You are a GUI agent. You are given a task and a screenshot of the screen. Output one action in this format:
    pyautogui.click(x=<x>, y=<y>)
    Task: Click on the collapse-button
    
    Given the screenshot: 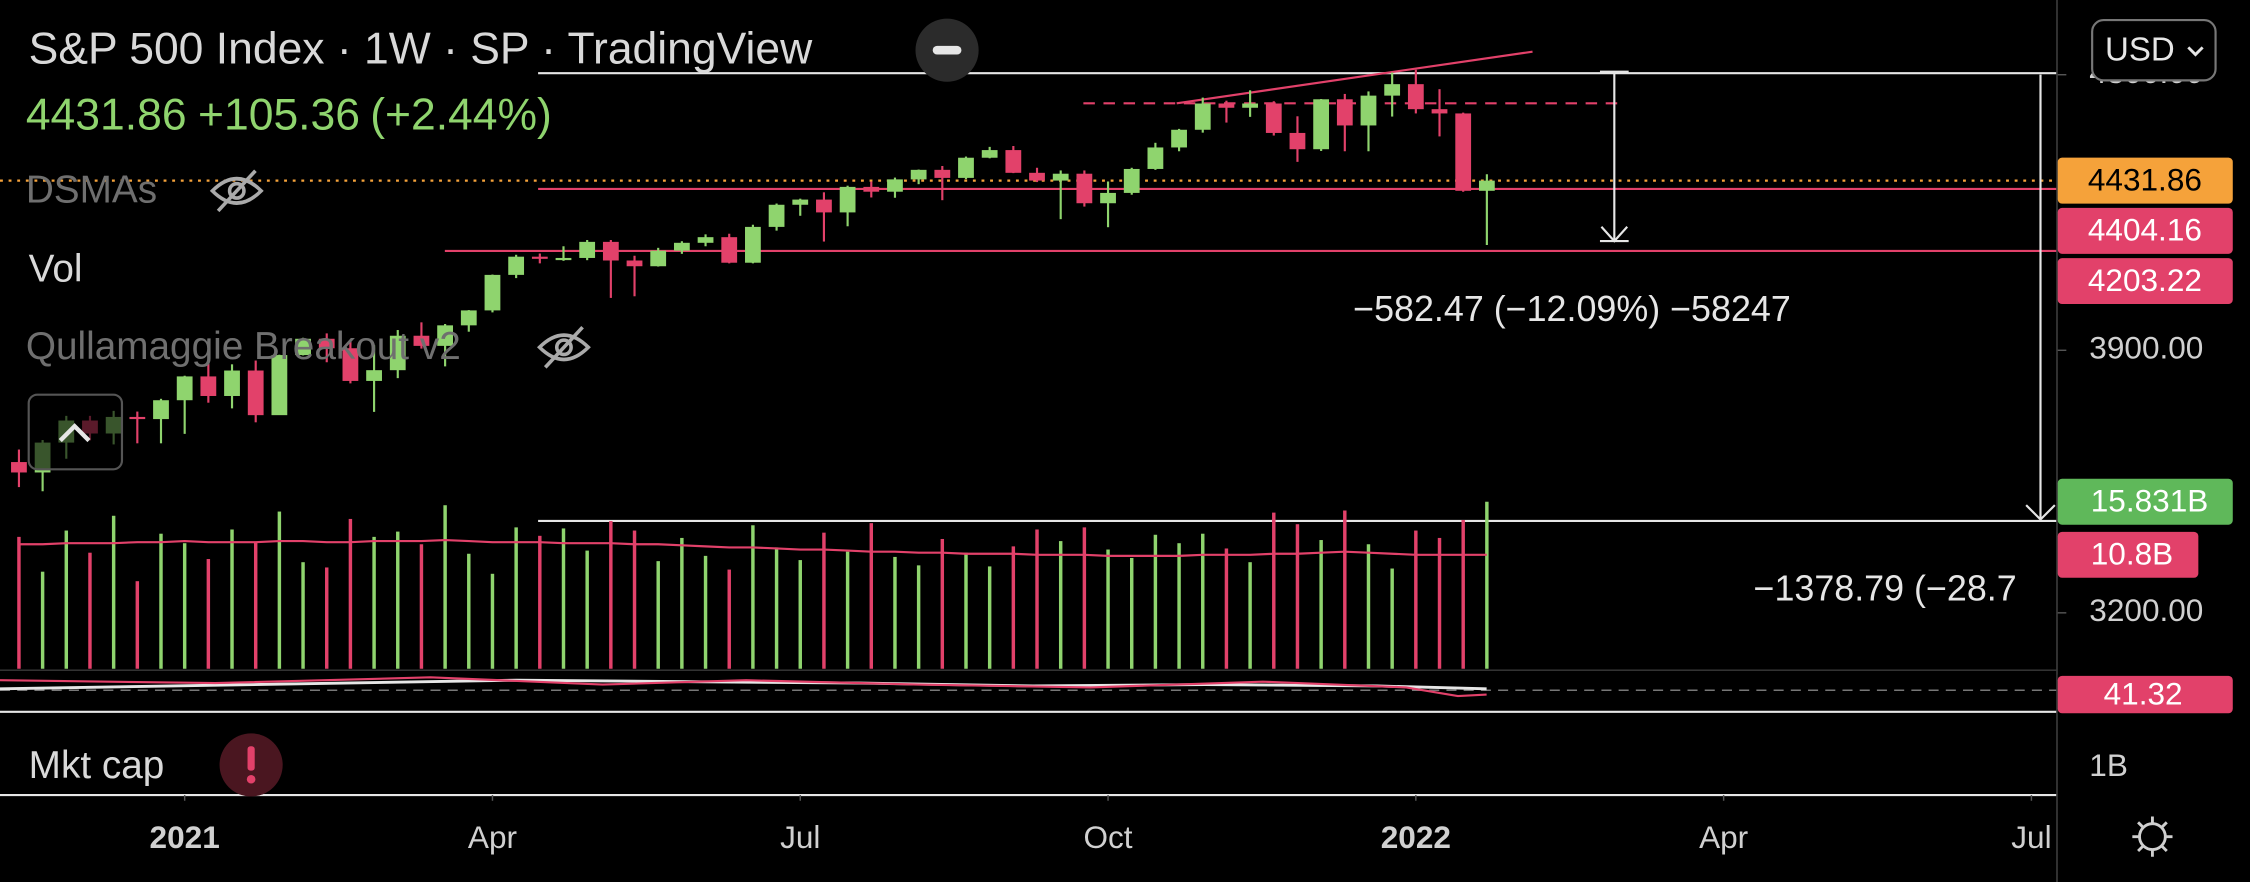 What is the action you would take?
    pyautogui.click(x=947, y=50)
    